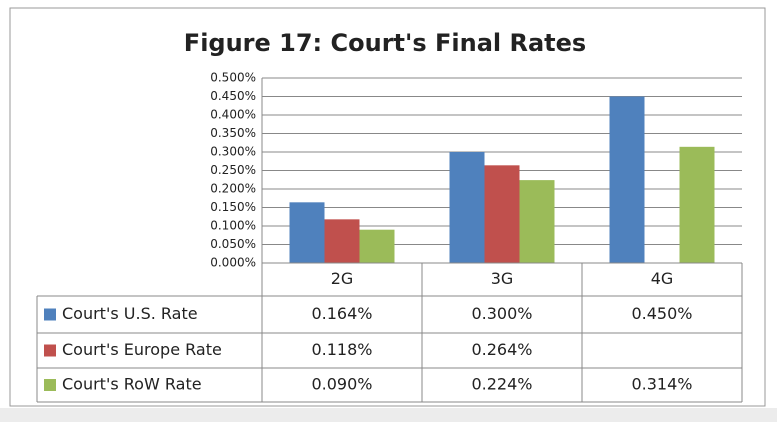  What do you see at coordinates (233, 263) in the screenshot?
I see `y-tick-label: 0.000%` at bounding box center [233, 263].